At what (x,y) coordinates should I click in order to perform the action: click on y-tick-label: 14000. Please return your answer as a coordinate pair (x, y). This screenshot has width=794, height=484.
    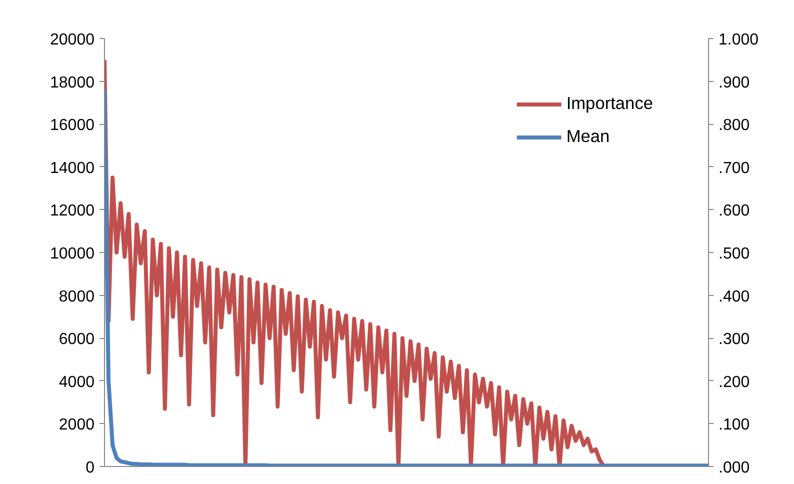
    Looking at the image, I should click on (72, 168).